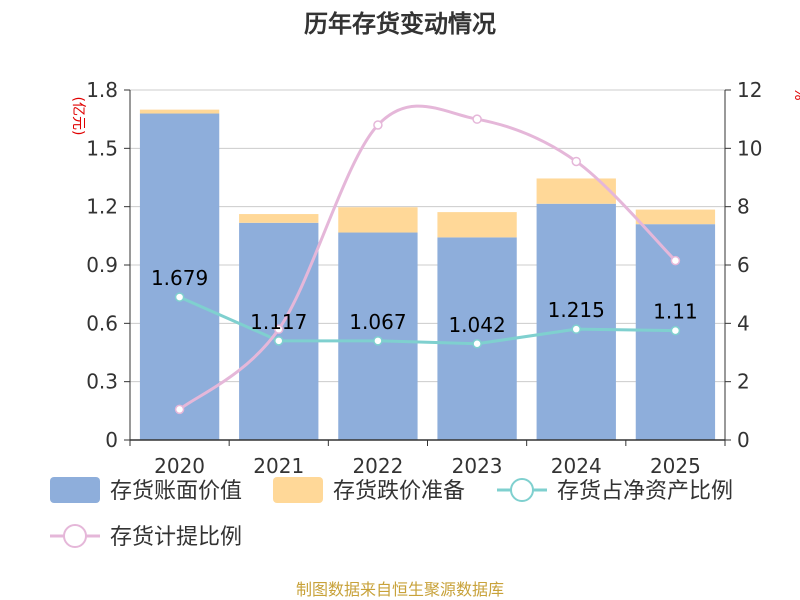  Describe the element at coordinates (176, 491) in the screenshot. I see `legend-label: 存货账面价值` at that location.